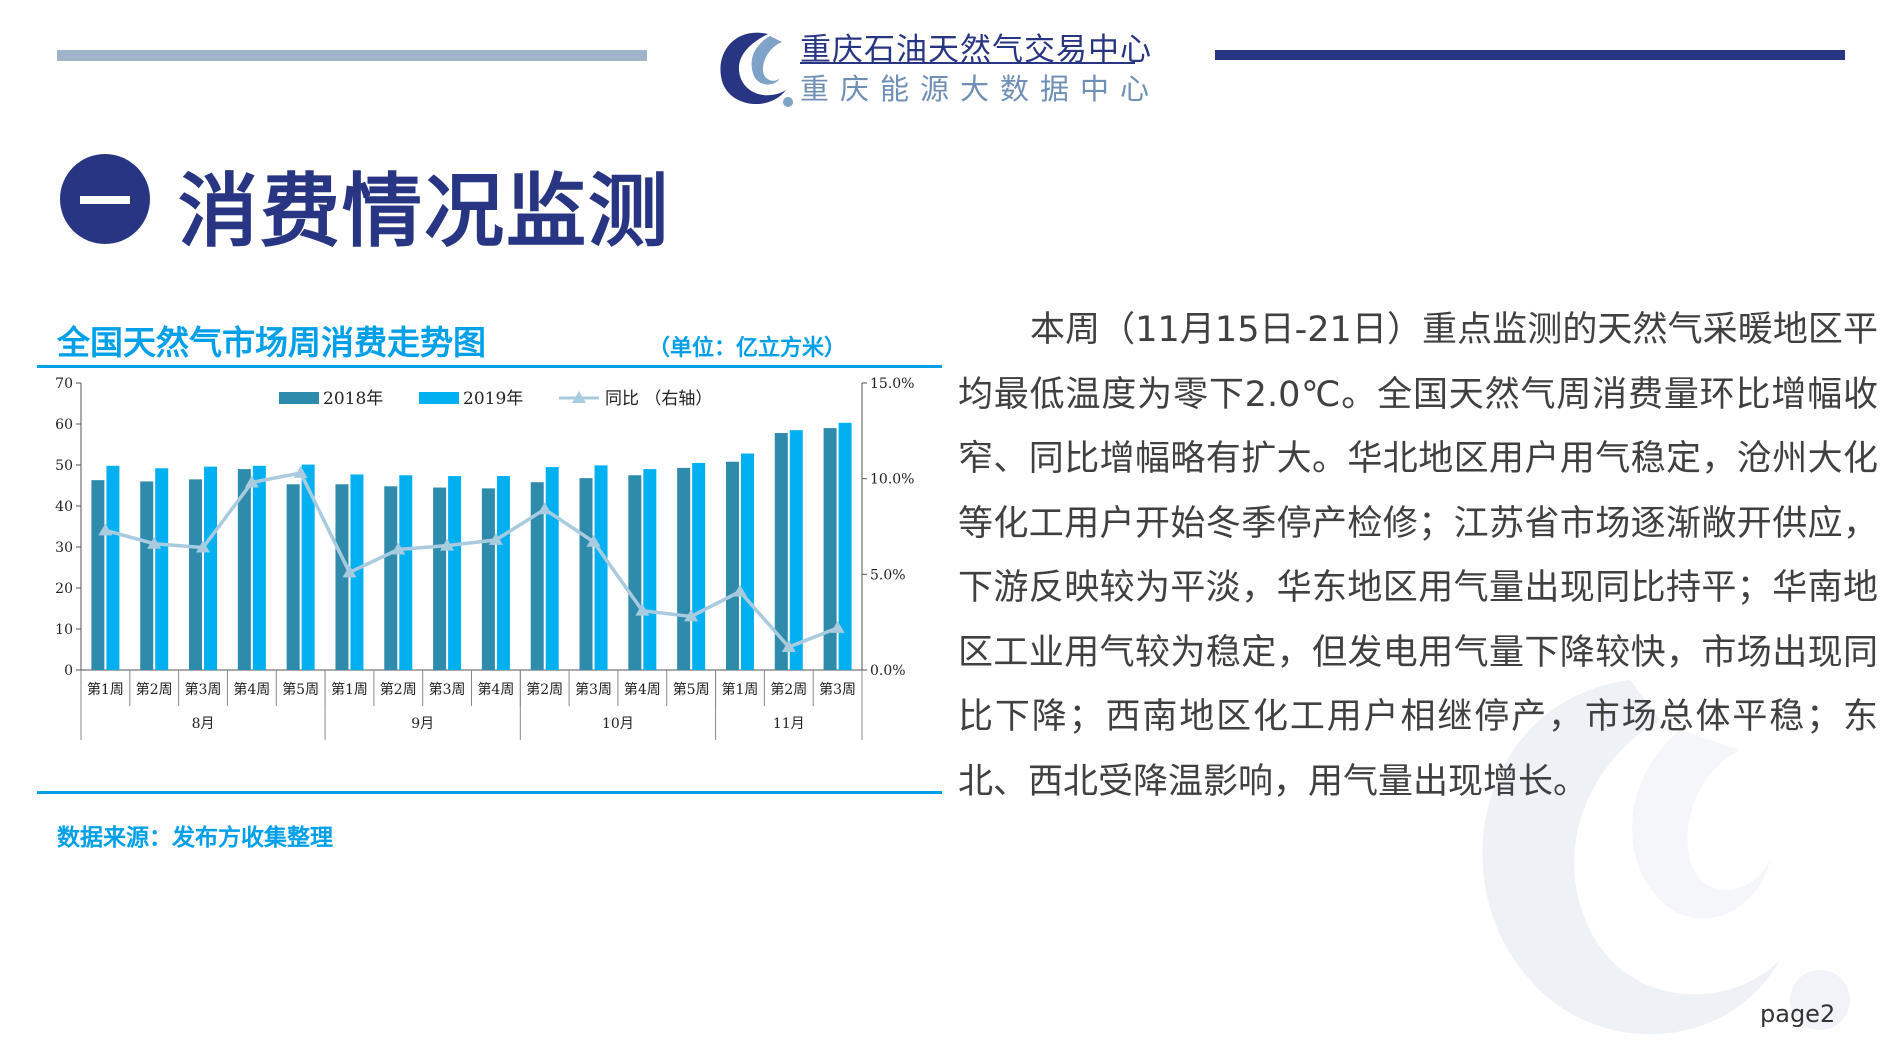  What do you see at coordinates (64, 466) in the screenshot?
I see `y-left-tick-label: 50` at bounding box center [64, 466].